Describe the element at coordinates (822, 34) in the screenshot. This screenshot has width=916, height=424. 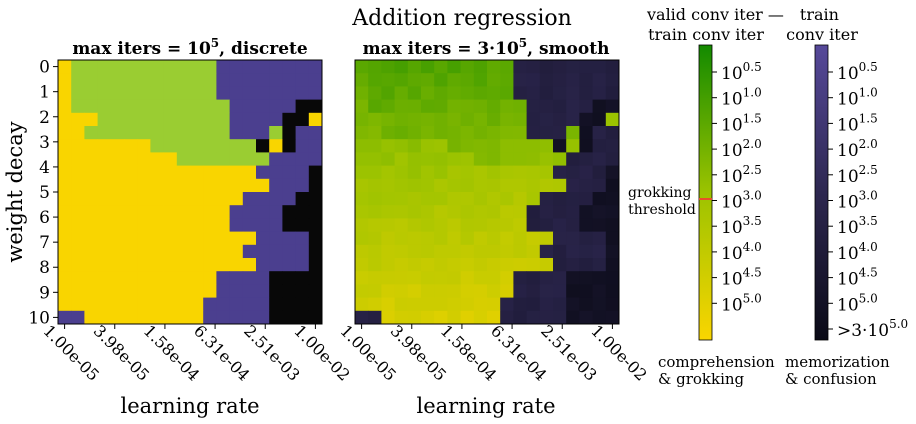
I see `colorbar-right-title-line2: conv iter` at that location.